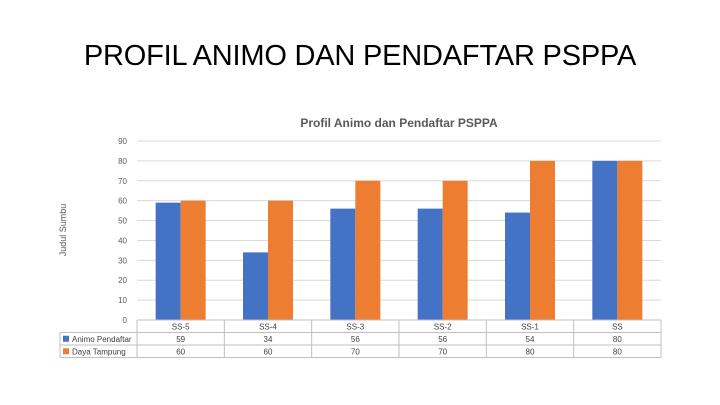 The width and height of the screenshot is (720, 405). Describe the element at coordinates (181, 326) in the screenshot. I see `category-label: SS-5` at that location.